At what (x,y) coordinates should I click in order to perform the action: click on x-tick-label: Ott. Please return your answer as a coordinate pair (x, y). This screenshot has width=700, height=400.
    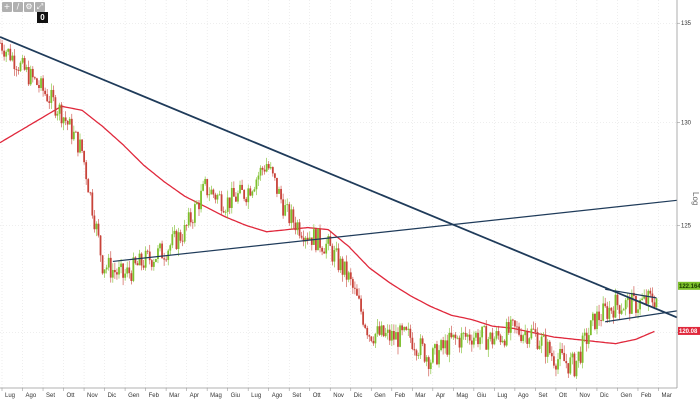
    Looking at the image, I should click on (563, 396).